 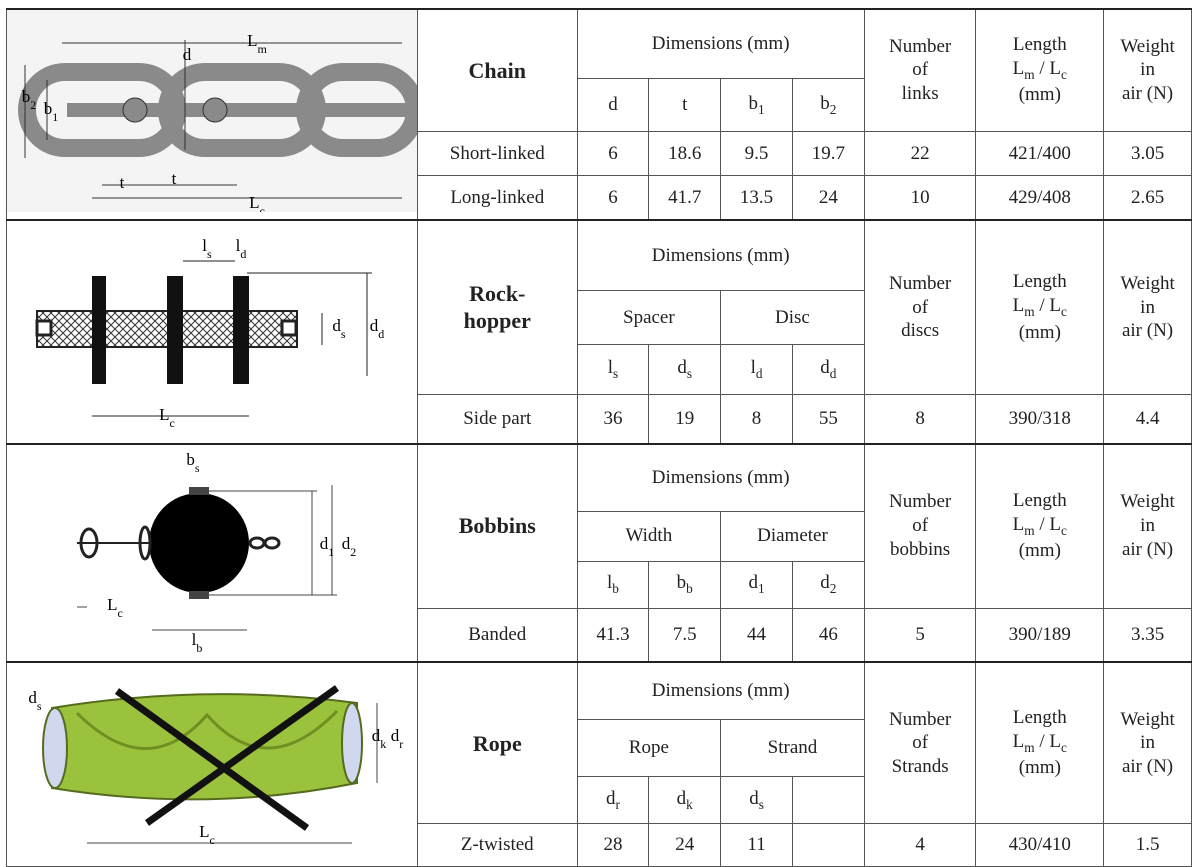 What do you see at coordinates (833, 589) in the screenshot?
I see `symbol-sub: 2` at bounding box center [833, 589].